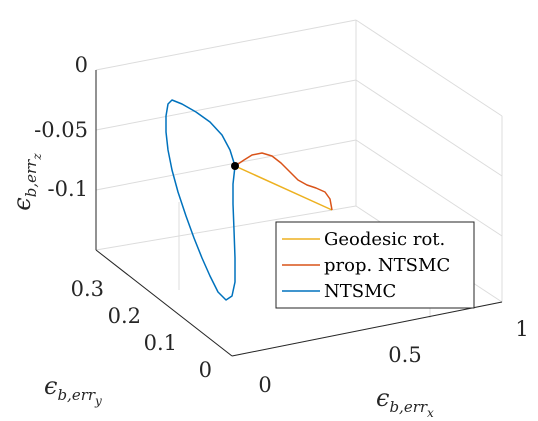 The height and width of the screenshot is (421, 538). I want to click on x-tick-label: 0, so click(264, 385).